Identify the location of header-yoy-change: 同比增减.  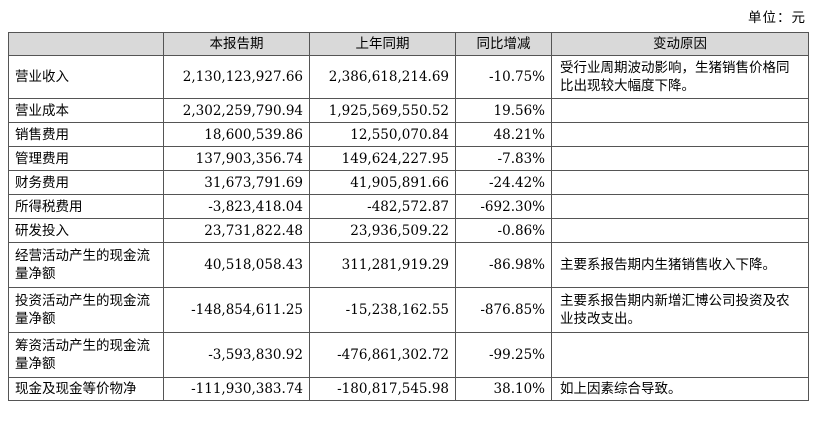
(503, 44).